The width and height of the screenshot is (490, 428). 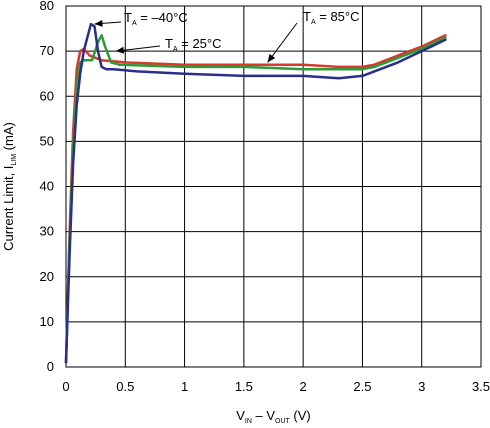 I want to click on x-tick-label: 1, so click(x=184, y=386).